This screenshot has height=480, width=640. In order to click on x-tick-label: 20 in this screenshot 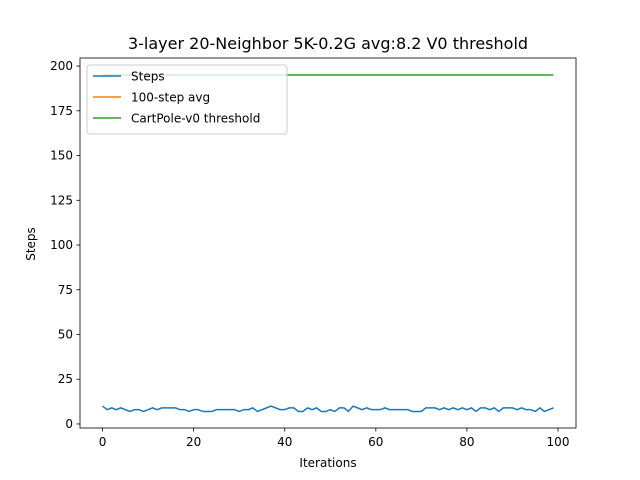, I will do `click(193, 442)`.